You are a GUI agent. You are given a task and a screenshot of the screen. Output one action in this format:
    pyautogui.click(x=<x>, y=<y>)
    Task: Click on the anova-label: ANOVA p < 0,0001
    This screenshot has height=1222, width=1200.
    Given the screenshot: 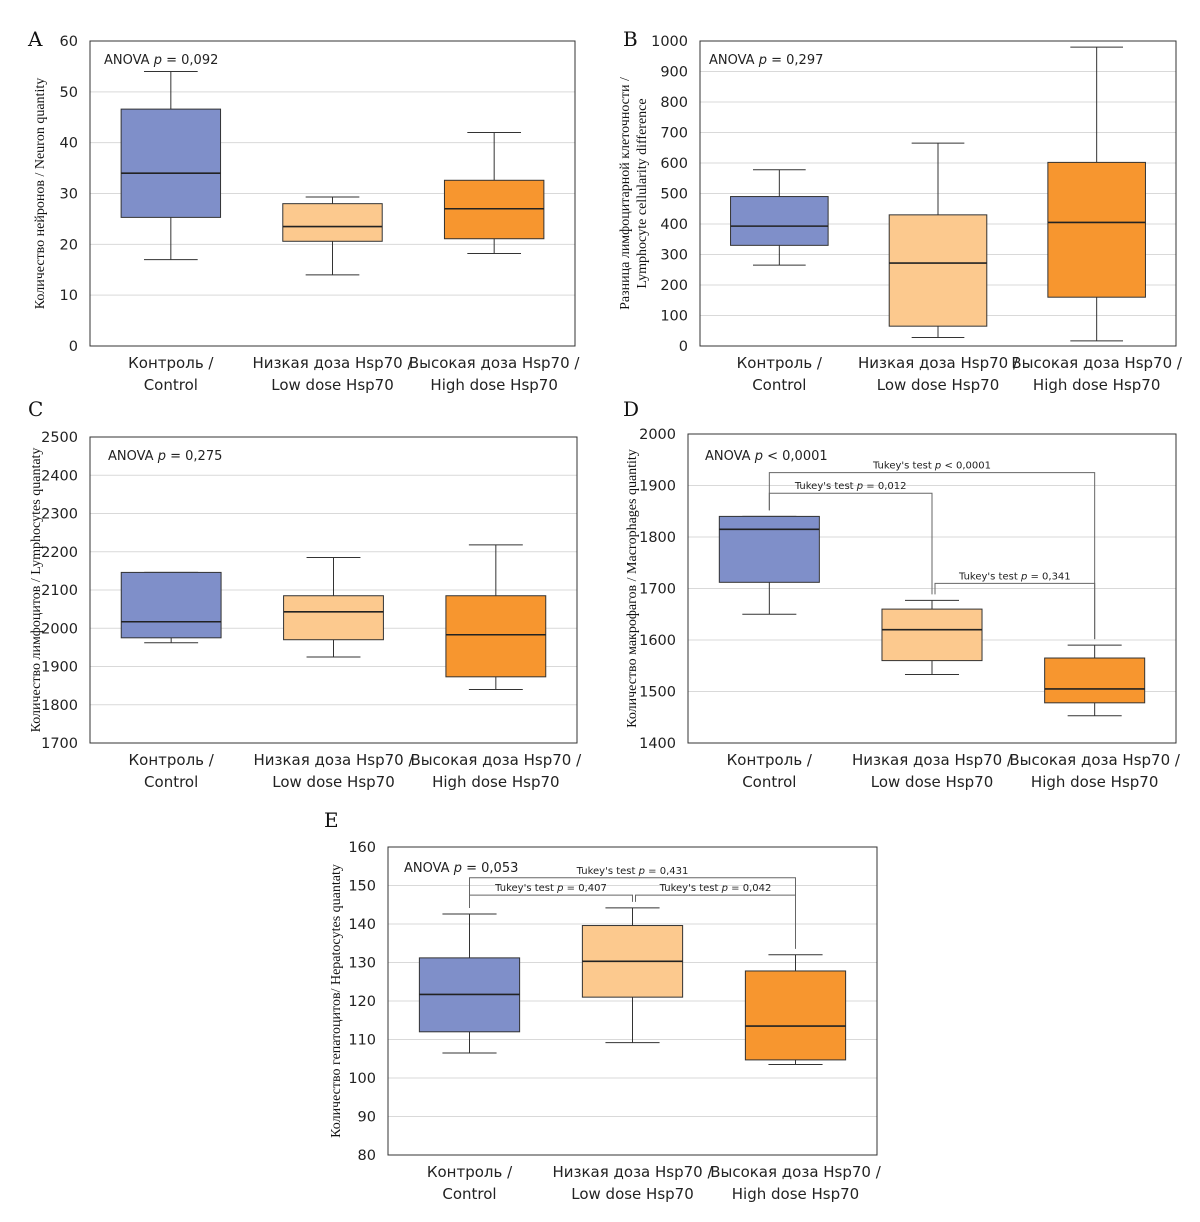 What is the action you would take?
    pyautogui.click(x=766, y=456)
    